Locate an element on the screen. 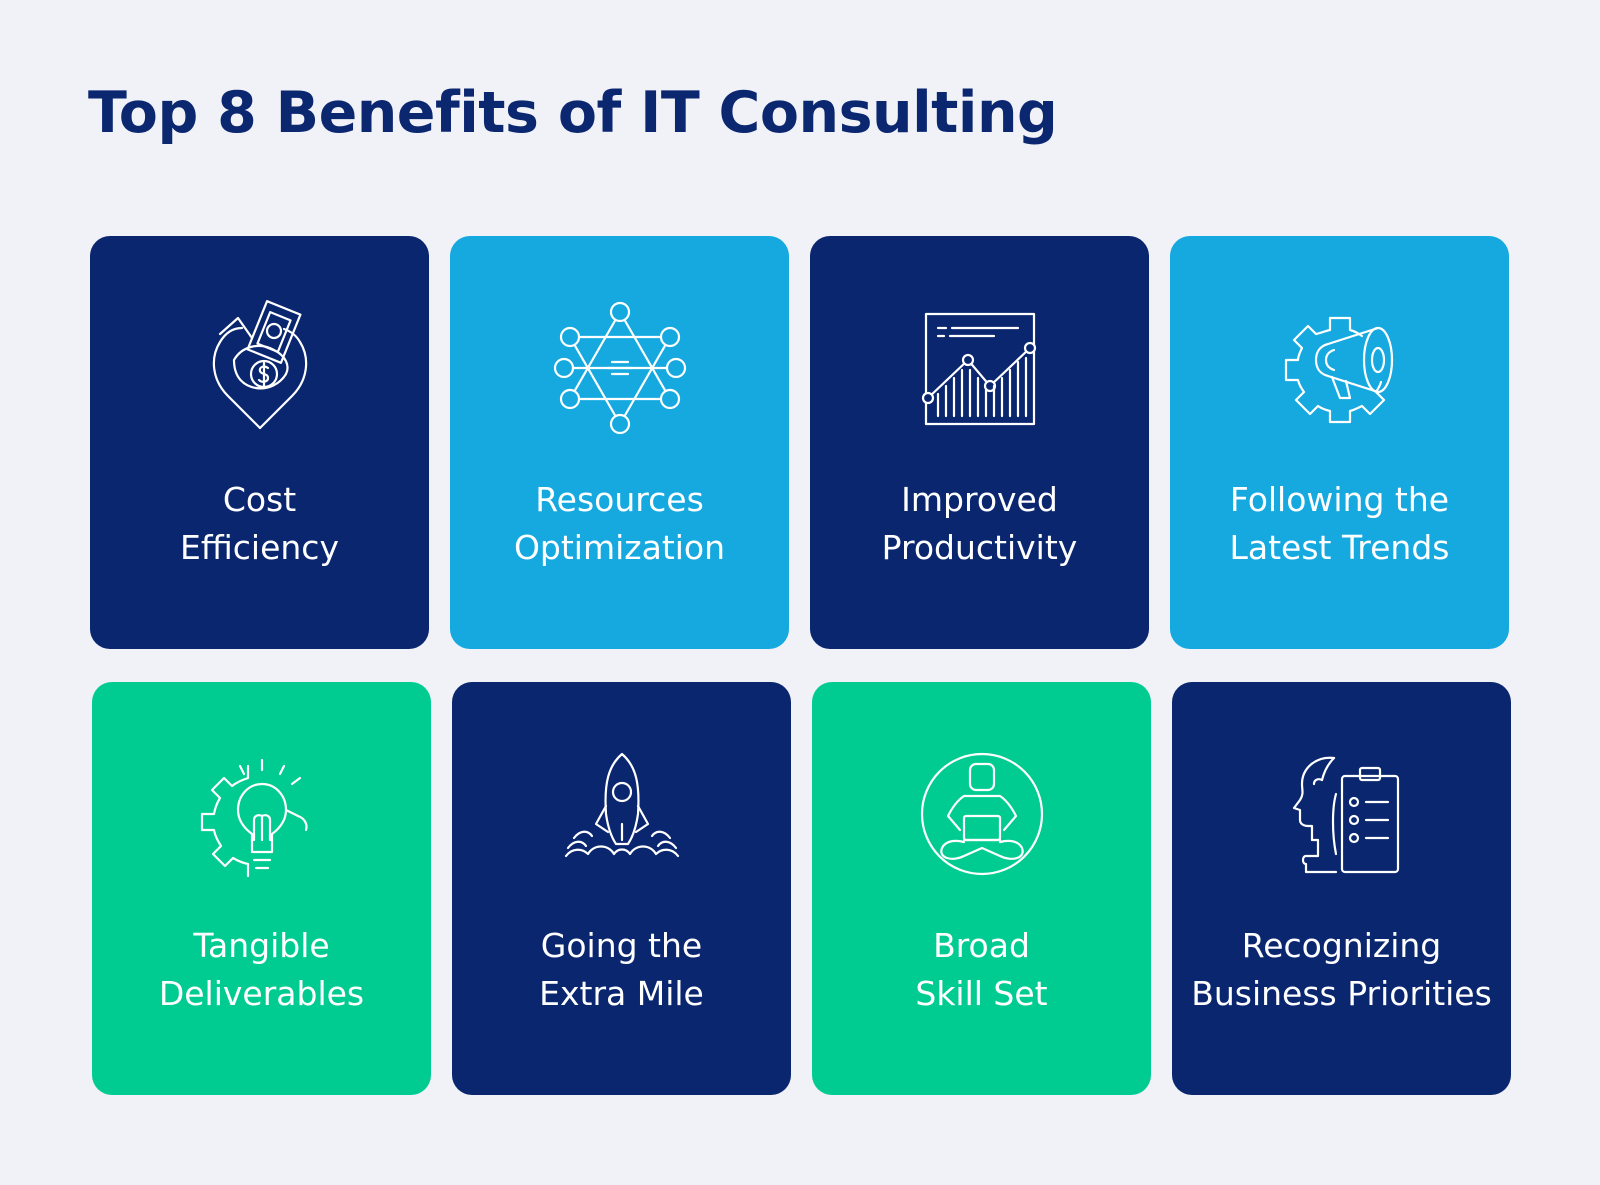 Image resolution: width=1600 pixels, height=1185 pixels. network-star-icon is located at coordinates (620, 368).